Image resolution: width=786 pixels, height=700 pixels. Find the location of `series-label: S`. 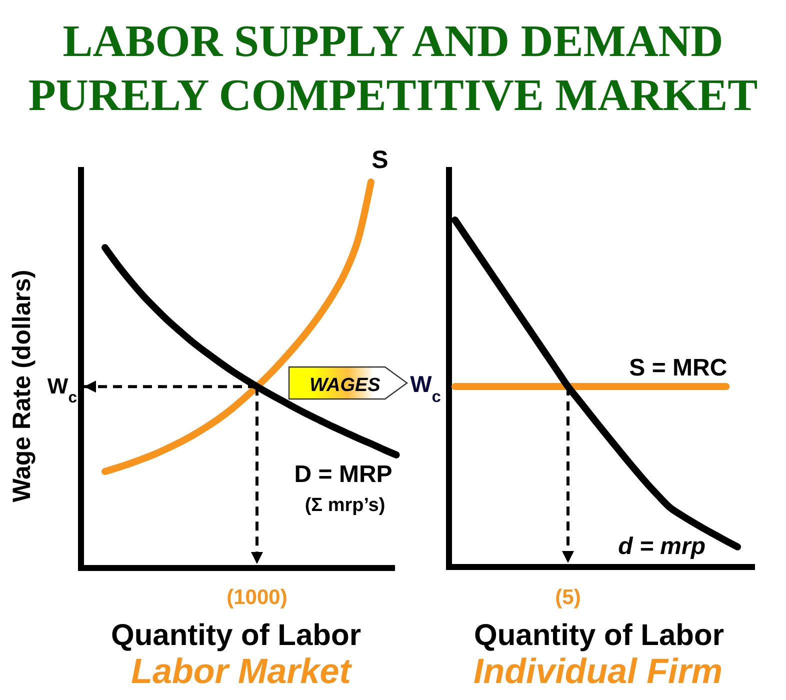

series-label: S is located at coordinates (380, 160).